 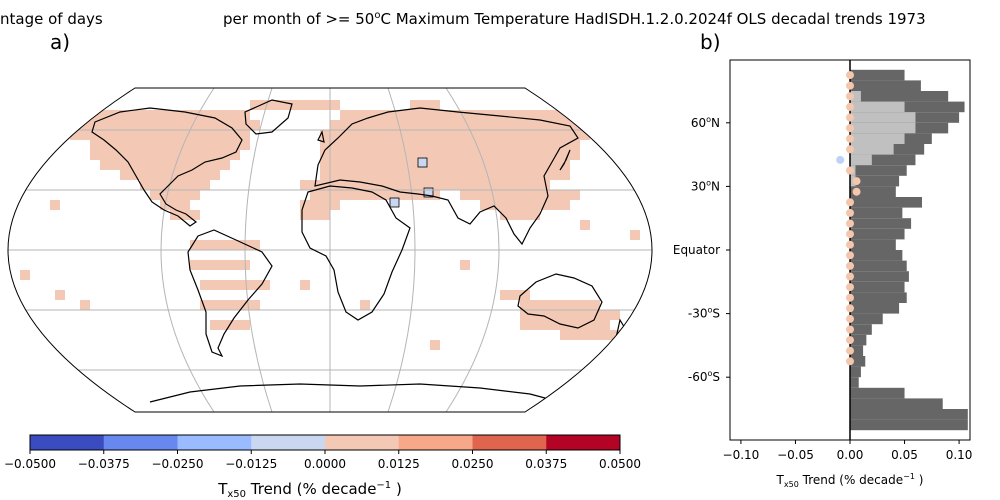 What do you see at coordinates (741, 455) in the screenshot?
I see `zonal-x-tick-label: −0.10` at bounding box center [741, 455].